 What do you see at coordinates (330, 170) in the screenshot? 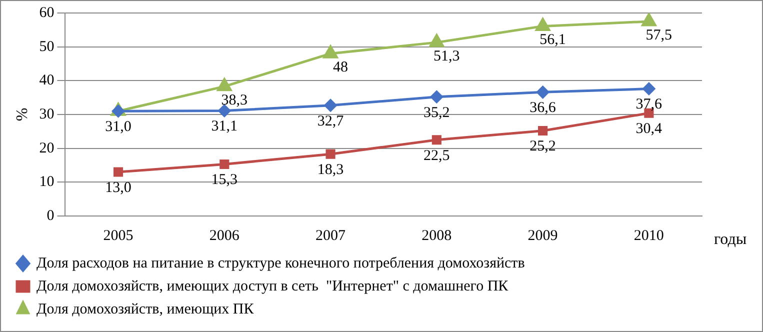
I see `data-label: 18,3` at bounding box center [330, 170].